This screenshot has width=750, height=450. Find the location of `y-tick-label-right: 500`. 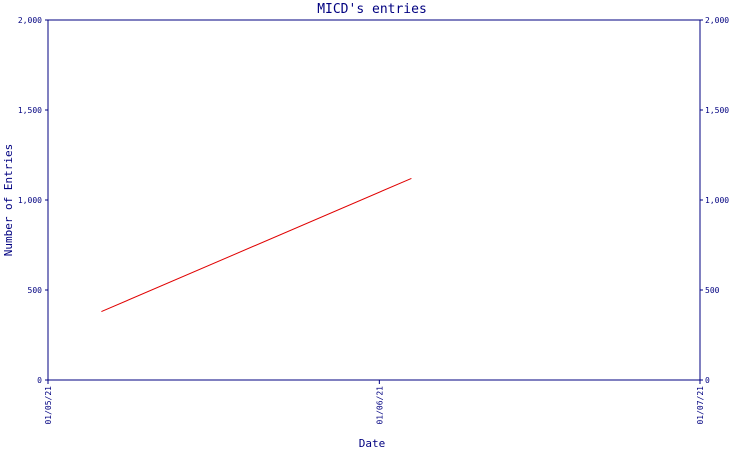

y-tick-label-right: 500 is located at coordinates (712, 290).